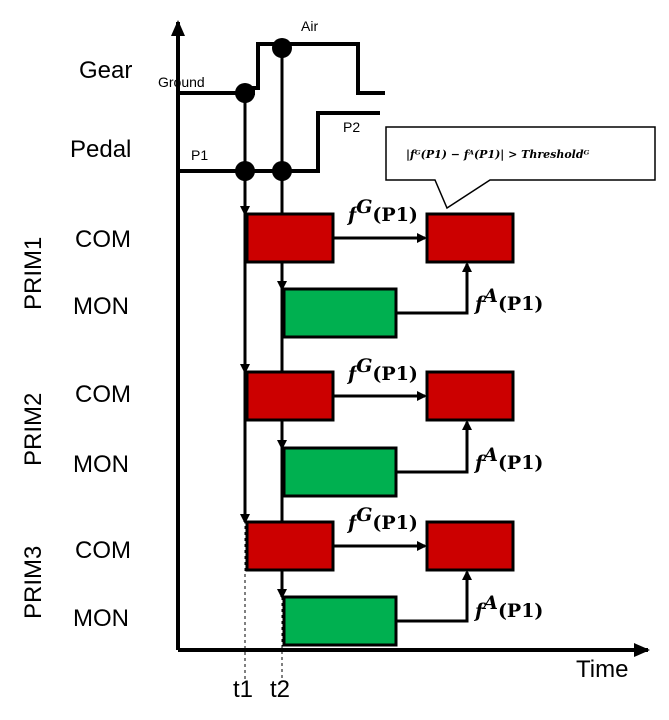 This screenshot has width=669, height=720. What do you see at coordinates (101, 464) in the screenshot?
I see `prim2-mon-label: MON` at bounding box center [101, 464].